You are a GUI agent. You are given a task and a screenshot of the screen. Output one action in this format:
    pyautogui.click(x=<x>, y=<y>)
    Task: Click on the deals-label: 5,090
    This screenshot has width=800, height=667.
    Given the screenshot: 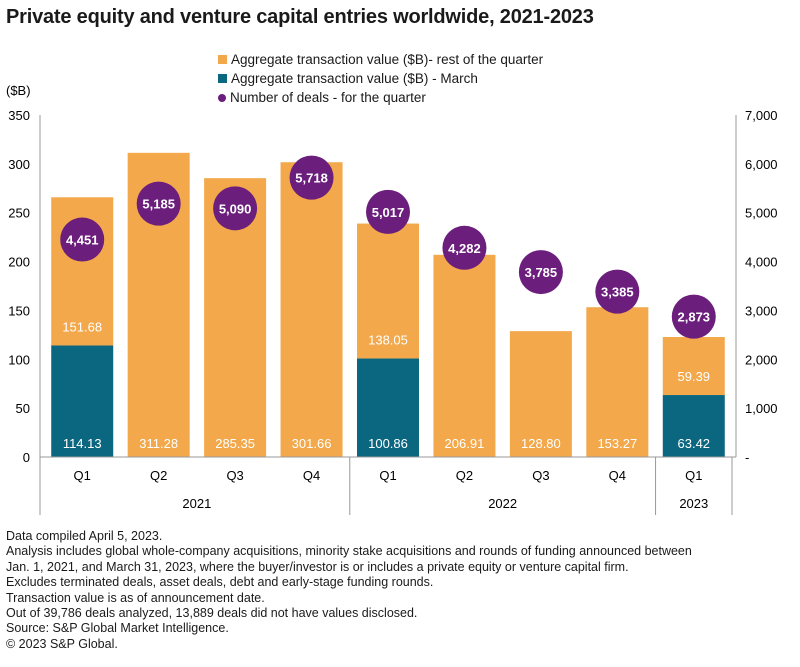 What is the action you would take?
    pyautogui.click(x=235, y=208)
    